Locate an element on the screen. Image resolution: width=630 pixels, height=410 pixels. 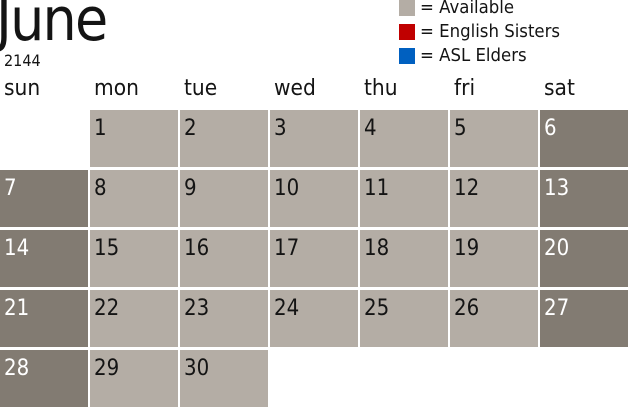
day-cell: 26 is located at coordinates (494, 318).